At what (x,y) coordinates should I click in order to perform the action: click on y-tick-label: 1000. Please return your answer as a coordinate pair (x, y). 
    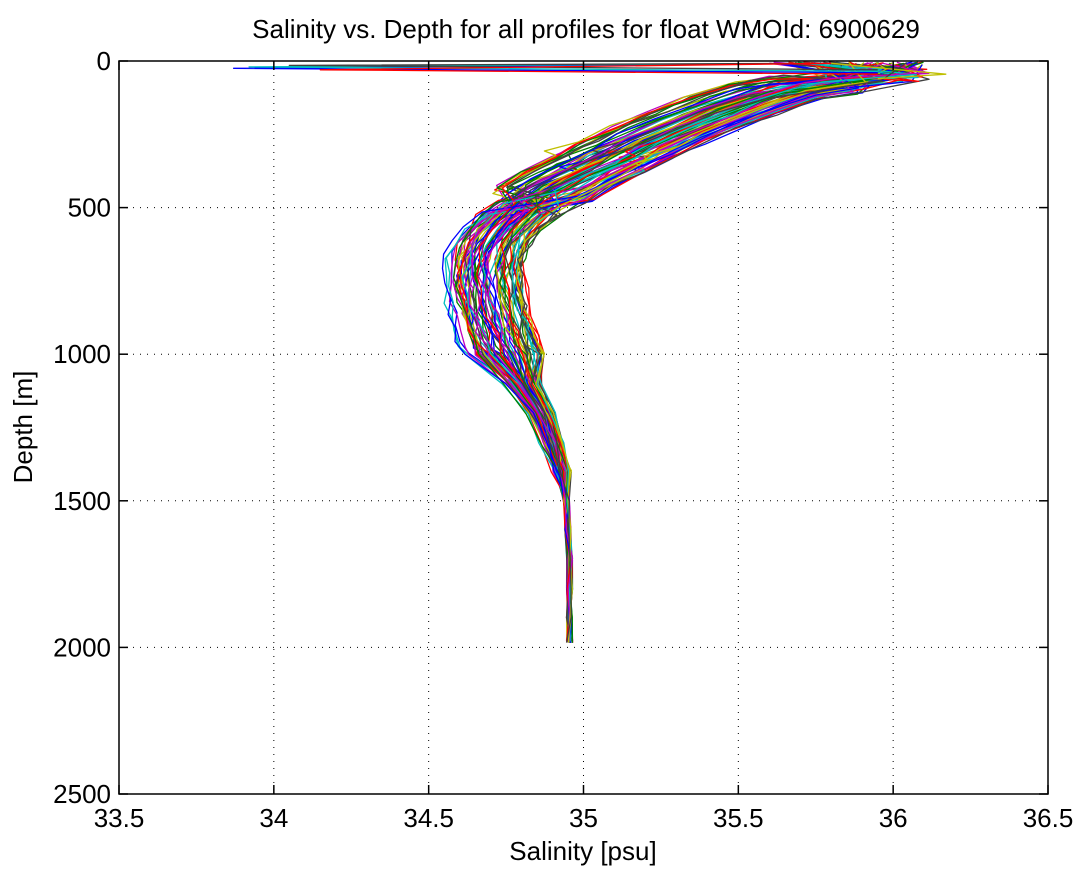
    Looking at the image, I should click on (82, 354).